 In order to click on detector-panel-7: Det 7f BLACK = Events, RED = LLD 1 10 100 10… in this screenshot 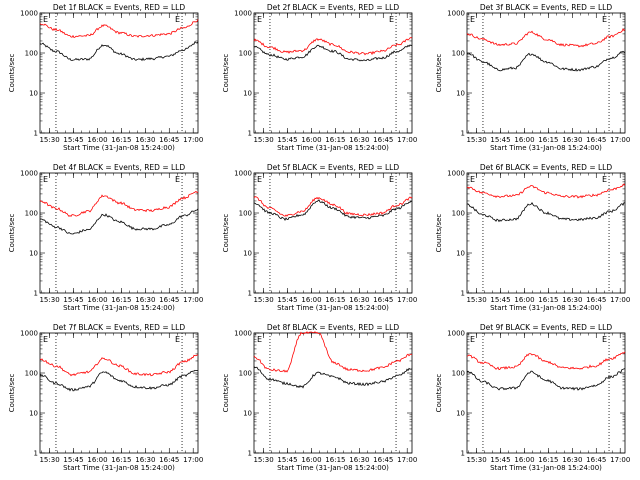, I will do `click(105, 397)`.